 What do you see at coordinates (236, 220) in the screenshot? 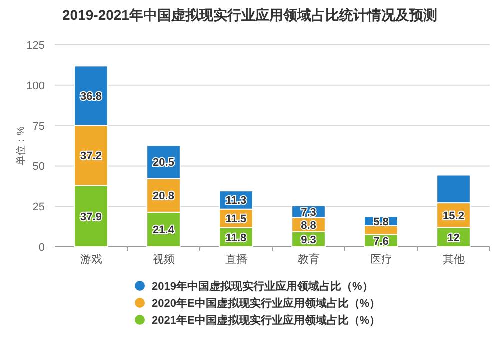
I see `data-label: 11.5` at bounding box center [236, 220].